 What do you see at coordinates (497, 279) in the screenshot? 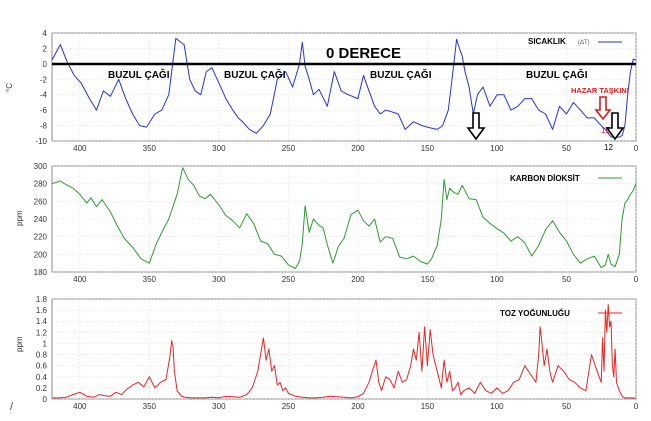
I see `co2-x-tick-label: 100` at bounding box center [497, 279].